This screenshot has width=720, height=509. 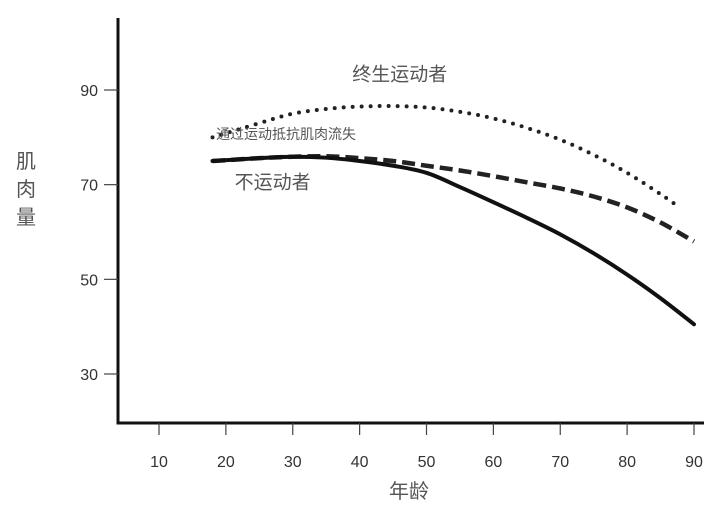 I want to click on x-tick-label: 80, so click(x=627, y=462).